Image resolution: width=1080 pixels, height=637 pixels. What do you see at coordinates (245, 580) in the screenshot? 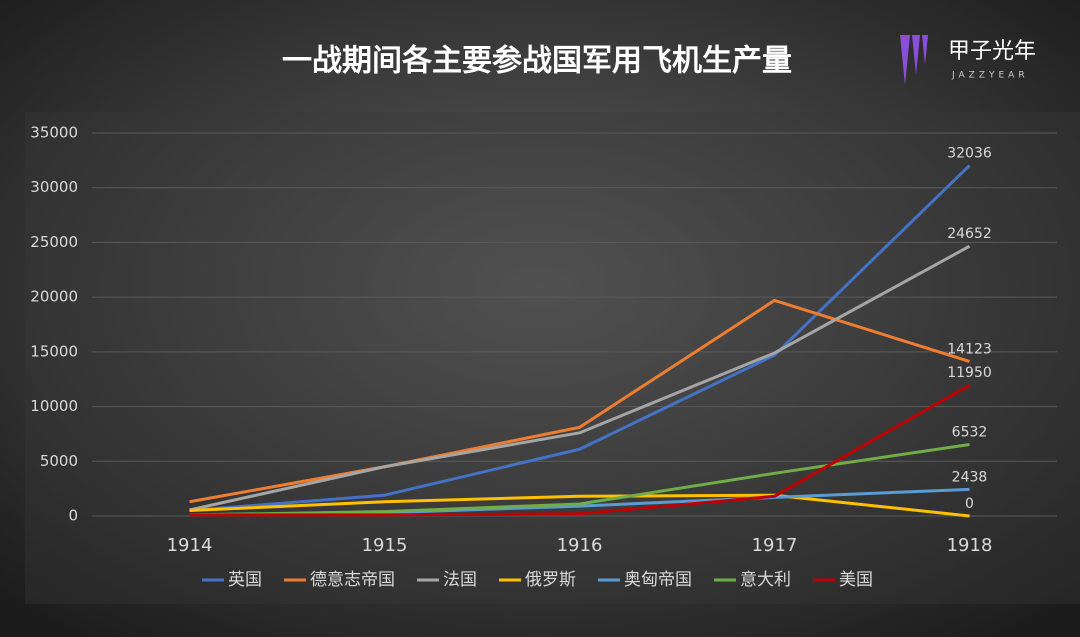
I see `legend-label: 英国` at bounding box center [245, 580].